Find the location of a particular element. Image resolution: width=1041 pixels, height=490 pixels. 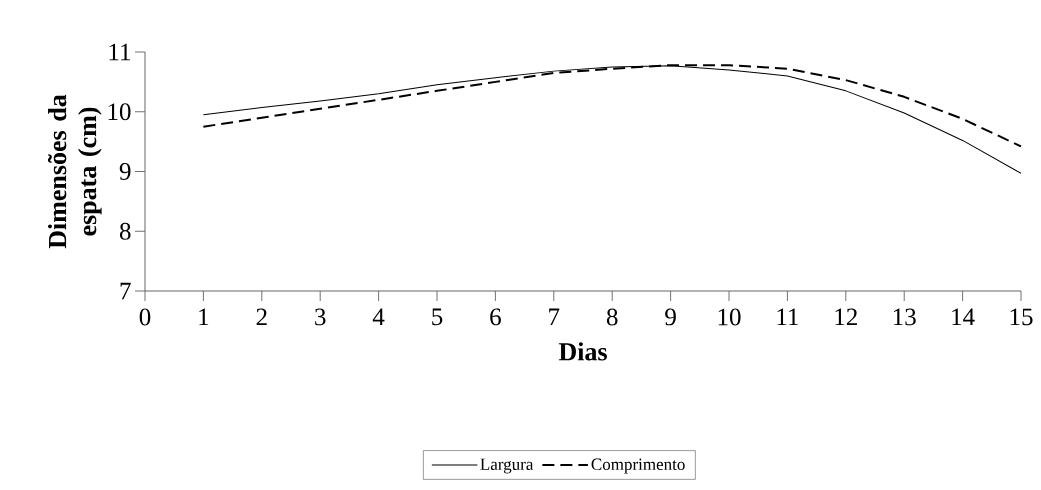

x-tick-label: 0 is located at coordinates (145, 317).